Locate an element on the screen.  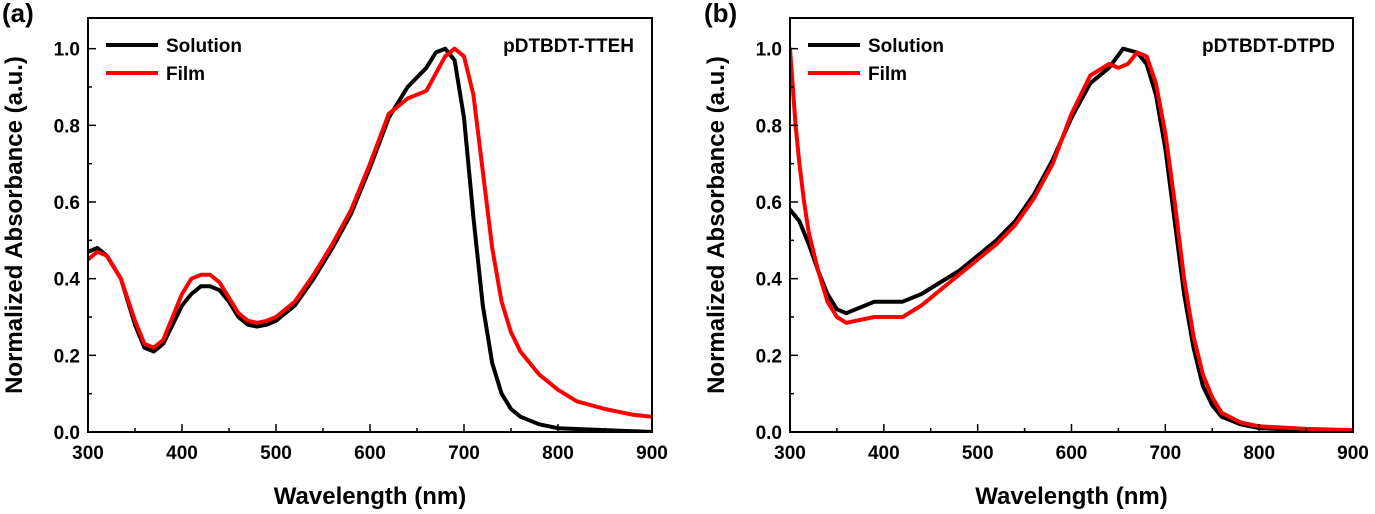
panel-label: (b) is located at coordinates (720, 14).